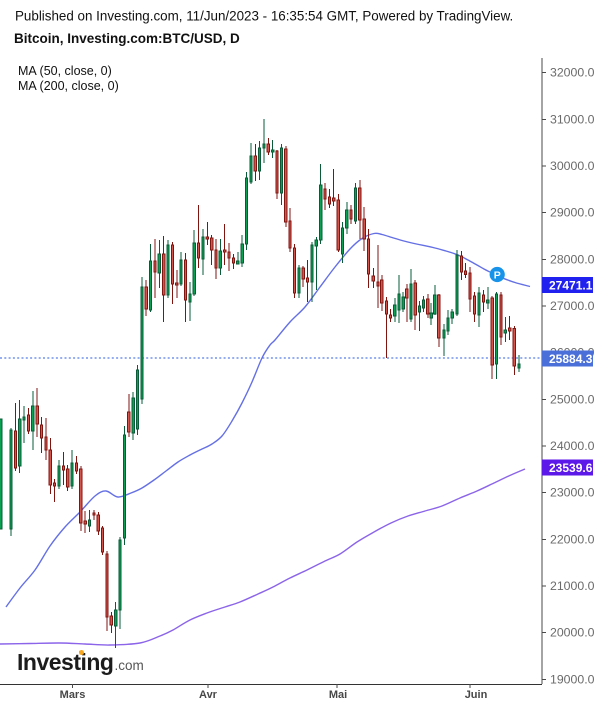  Describe the element at coordinates (572, 399) in the screenshot. I see `svg-text: 25000.0` at that location.